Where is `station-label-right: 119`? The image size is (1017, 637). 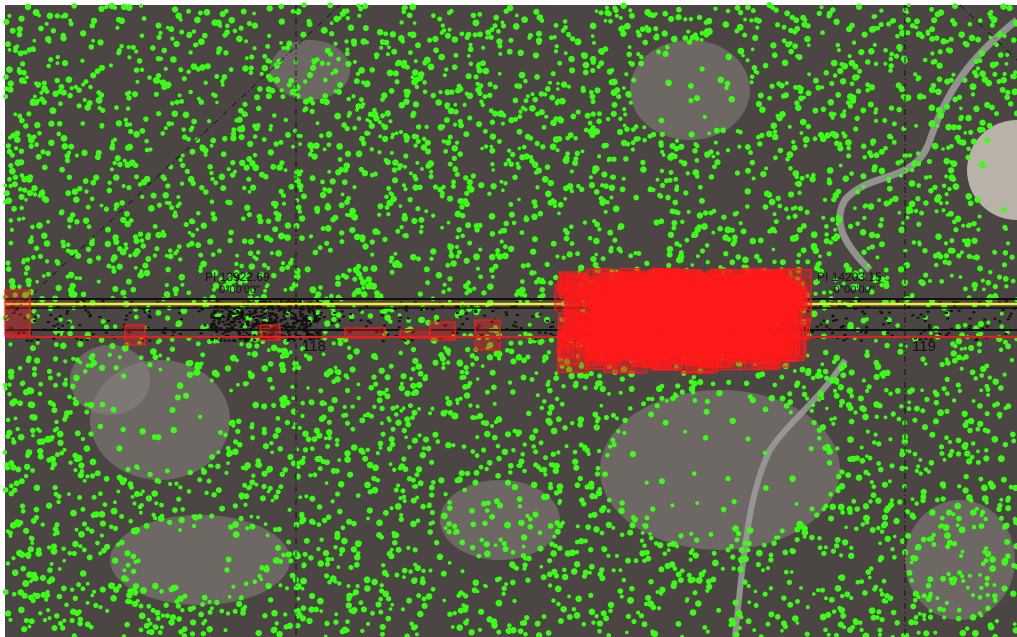 station-label-right: 119 is located at coordinates (924, 346).